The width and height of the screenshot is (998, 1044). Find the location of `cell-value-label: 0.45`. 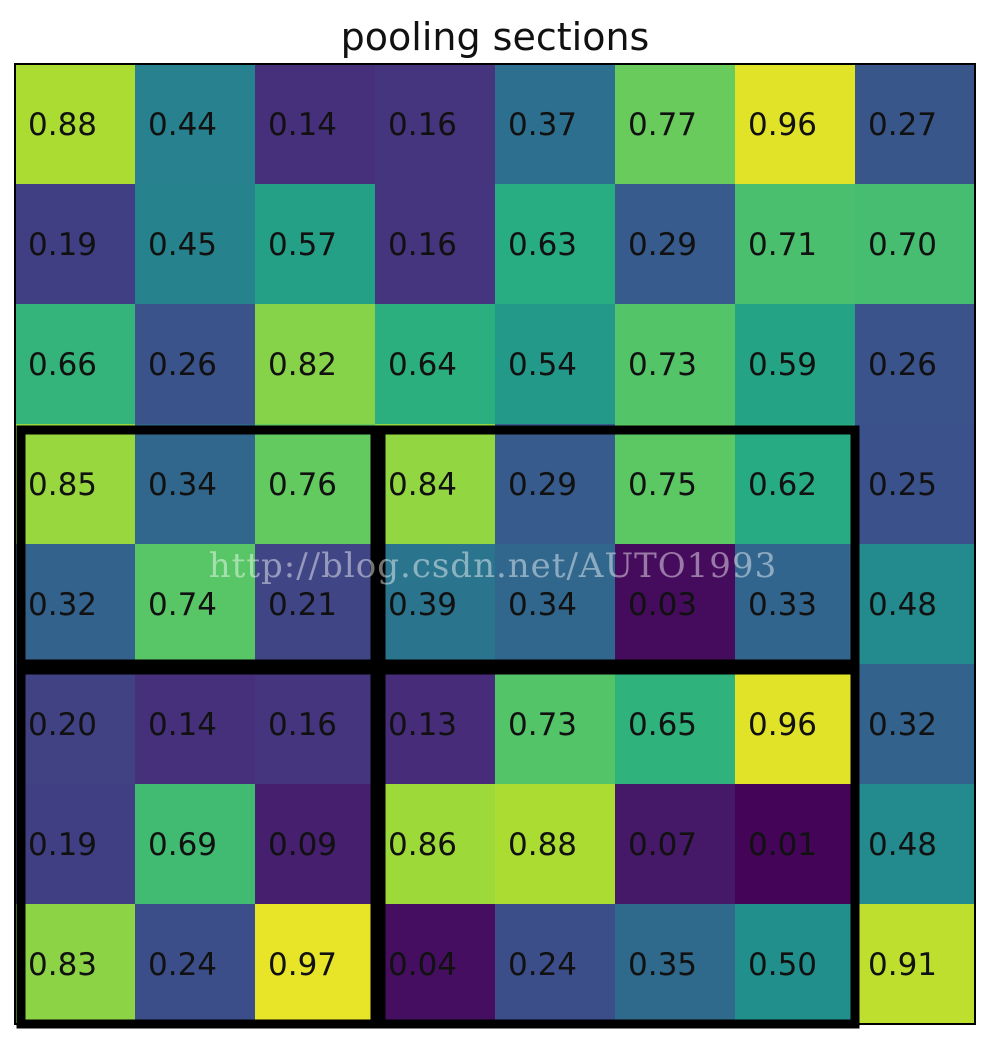

cell-value-label: 0.45 is located at coordinates (182, 245).